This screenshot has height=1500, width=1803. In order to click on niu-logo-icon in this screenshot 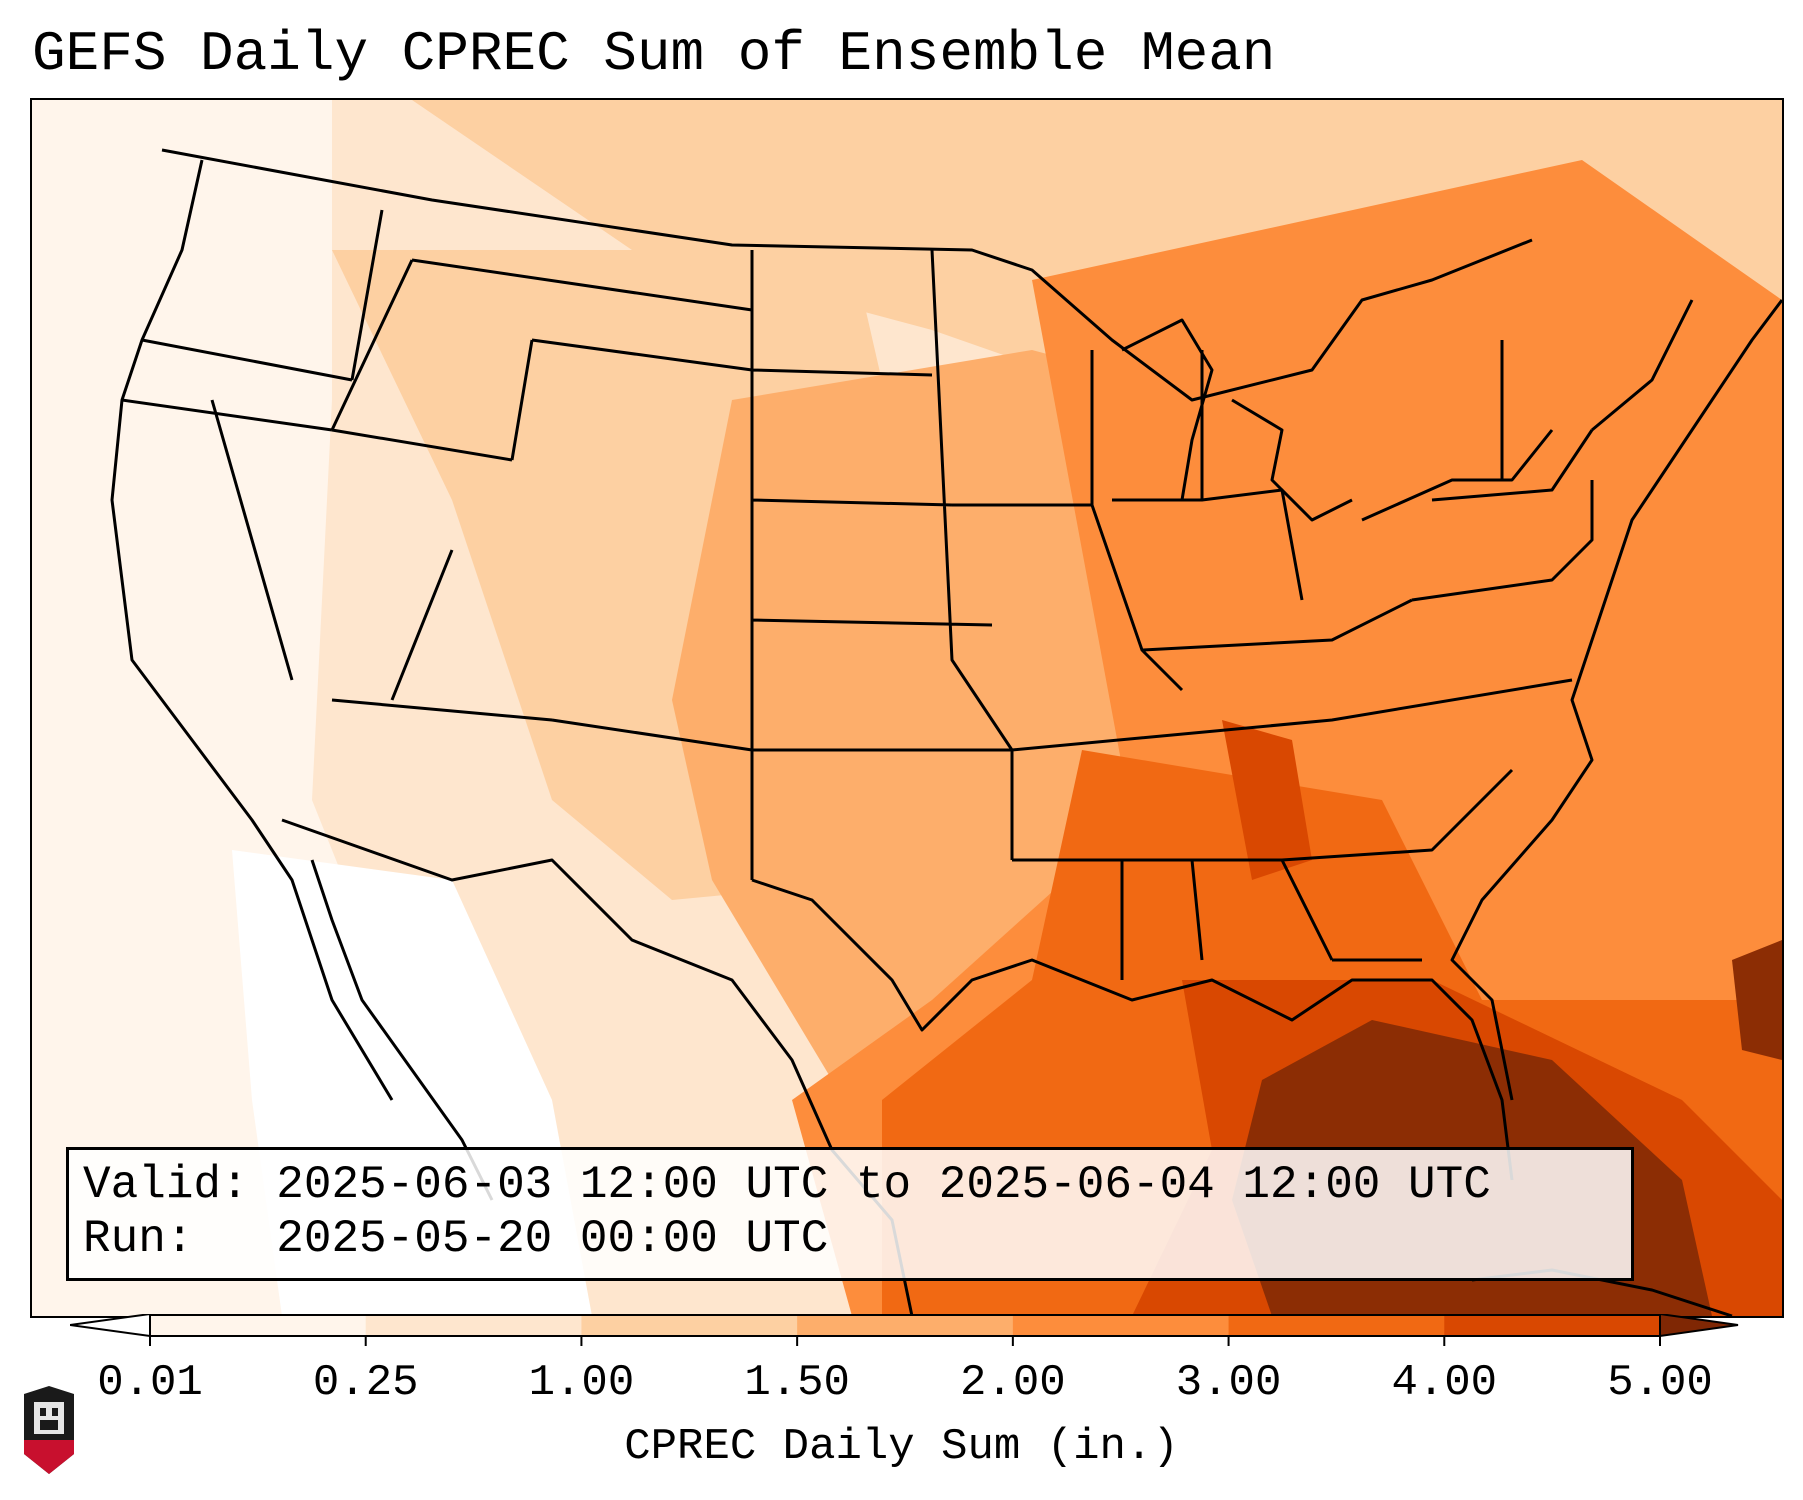, I will do `click(49, 1430)`.